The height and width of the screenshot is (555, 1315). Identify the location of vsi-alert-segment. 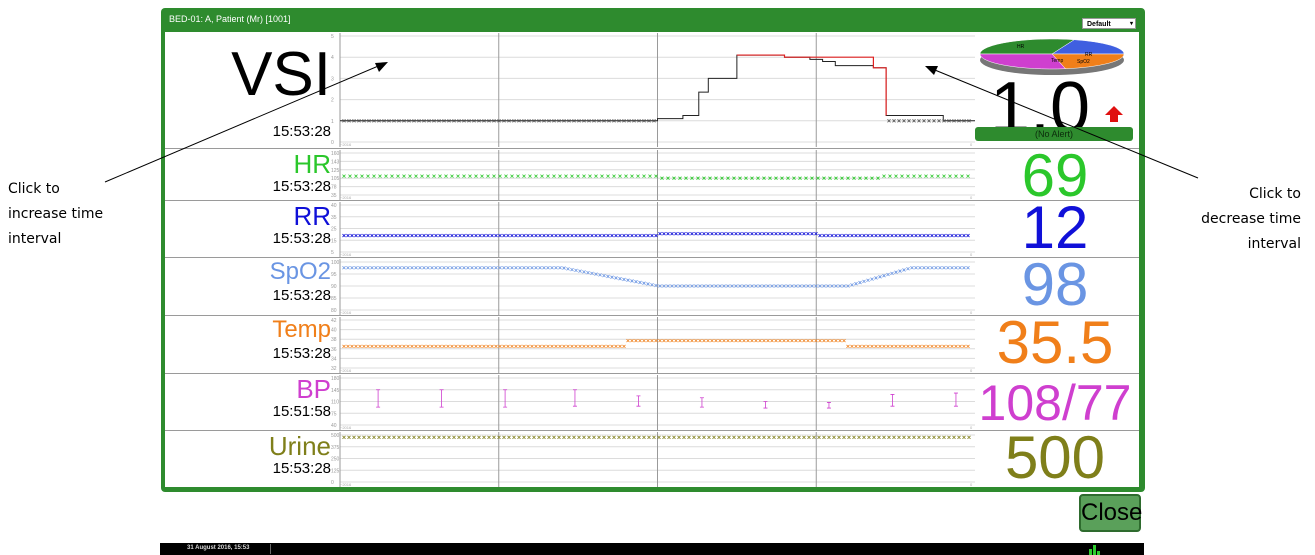
(811, 85).